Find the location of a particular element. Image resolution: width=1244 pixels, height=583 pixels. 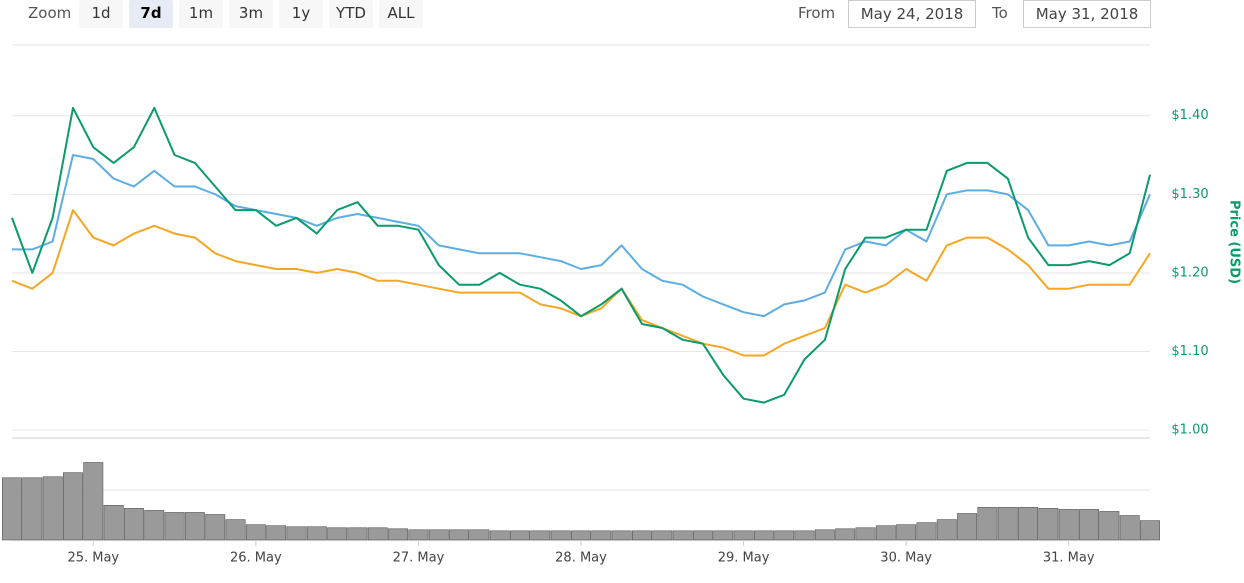

zoom-button: YTD is located at coordinates (351, 14).